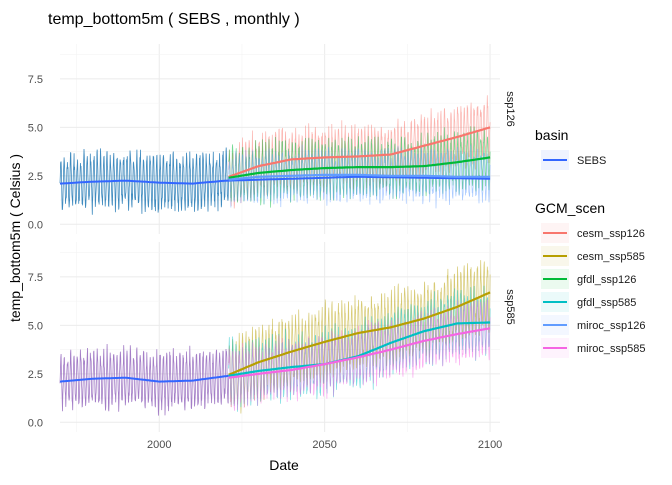  I want to click on monthly-trace-miroc_ssp585, so click(359, 355).